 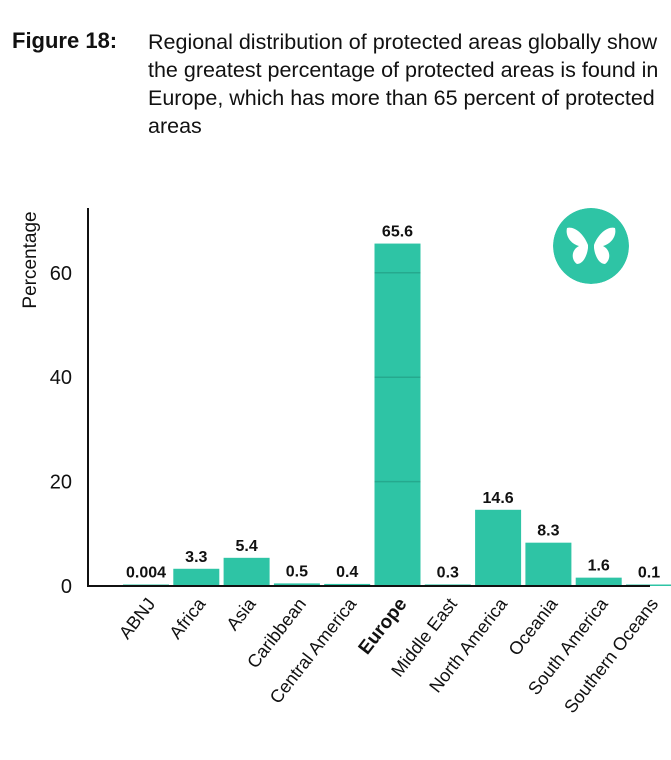 What do you see at coordinates (591, 246) in the screenshot?
I see `butterfly-icon` at bounding box center [591, 246].